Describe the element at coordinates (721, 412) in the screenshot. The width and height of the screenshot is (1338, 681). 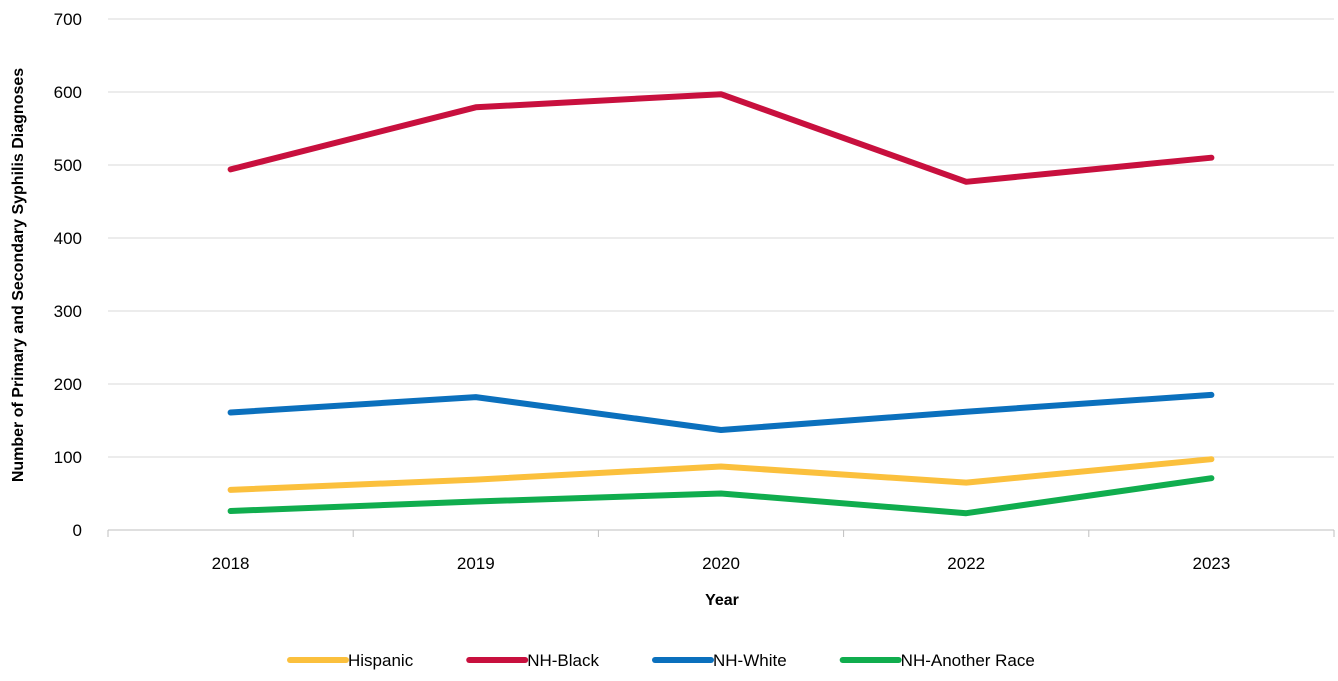
I see `series-line-nh-white` at that location.